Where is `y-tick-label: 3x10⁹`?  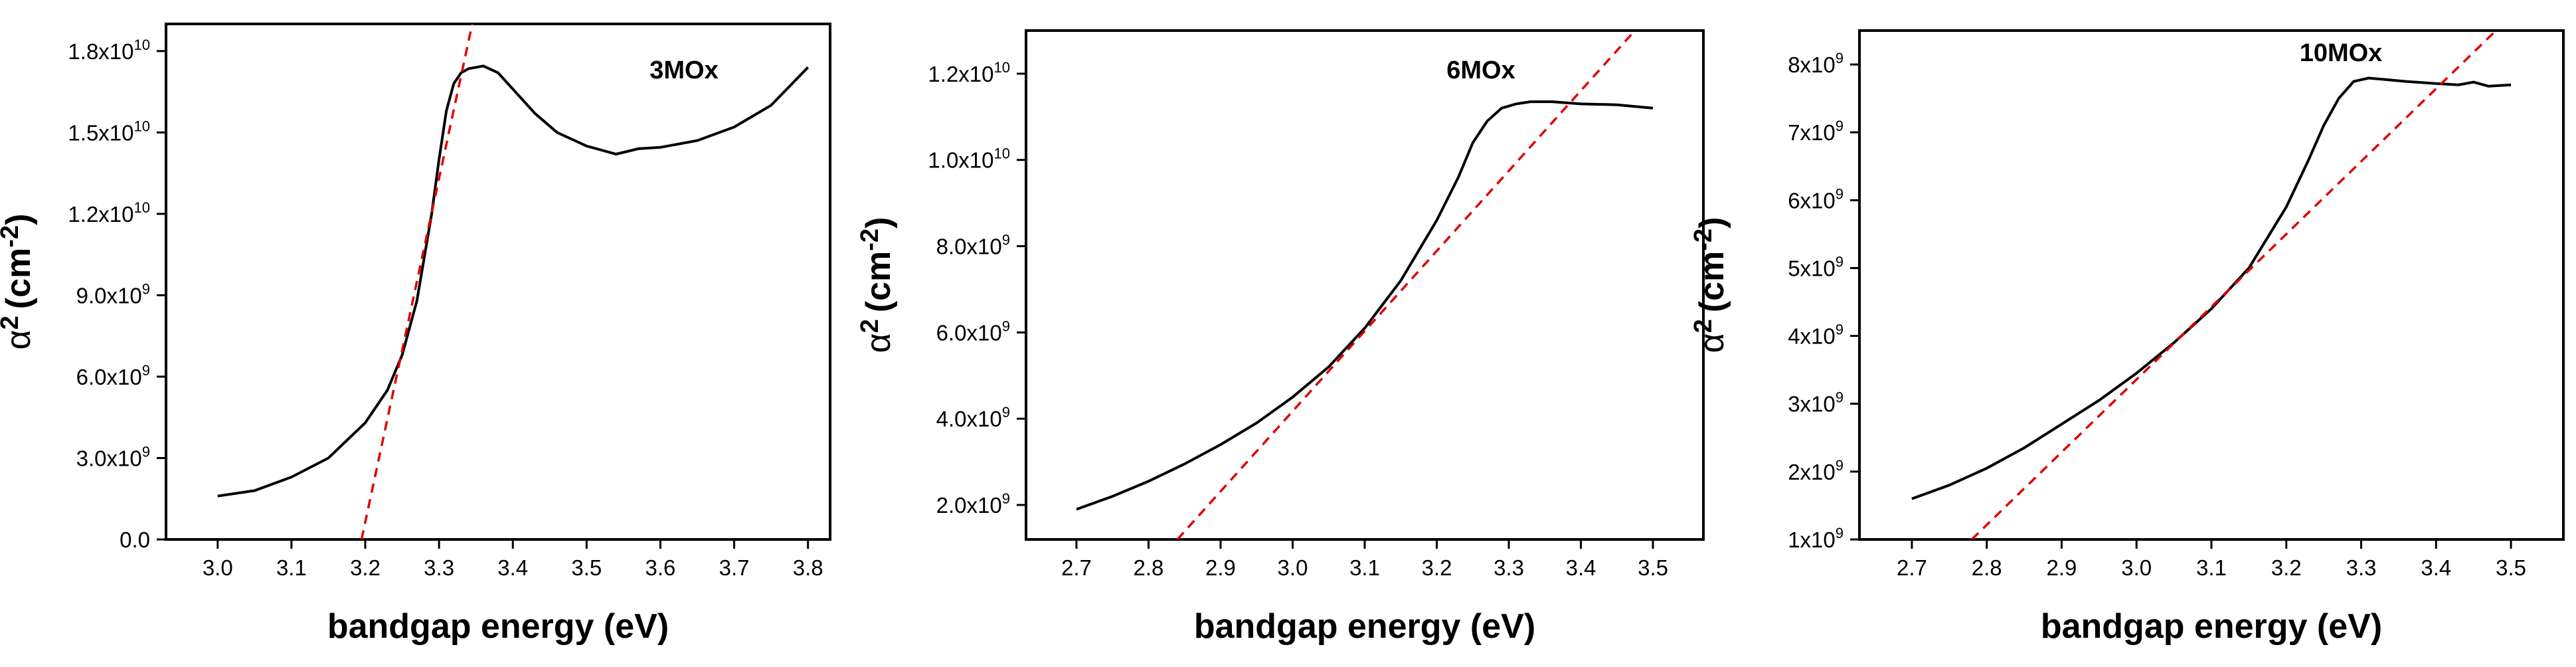
y-tick-label: 3x10⁹ is located at coordinates (1816, 403).